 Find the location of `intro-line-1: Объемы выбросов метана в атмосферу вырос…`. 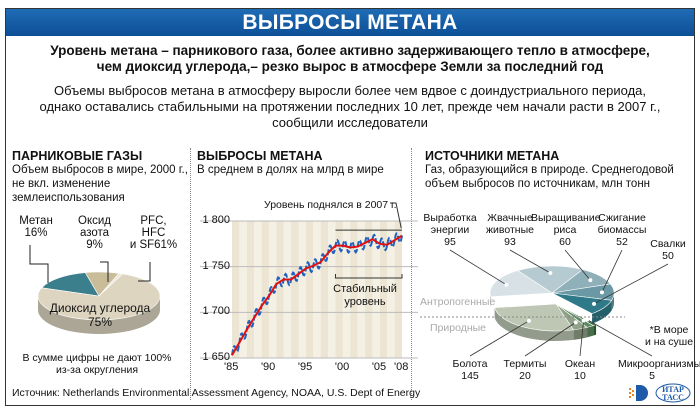

intro-line-1: Объемы выбросов метана в атмосферу вырос… is located at coordinates (350, 90).